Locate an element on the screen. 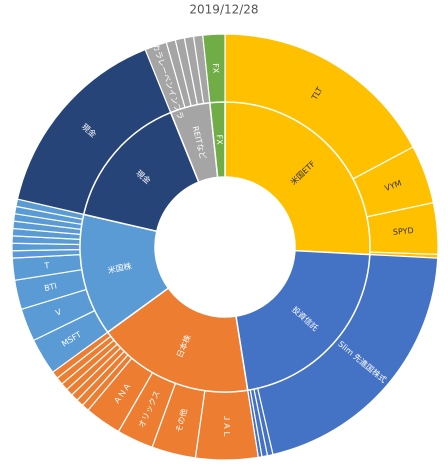  segment-label: ＪＡＬ is located at coordinates (226, 426).